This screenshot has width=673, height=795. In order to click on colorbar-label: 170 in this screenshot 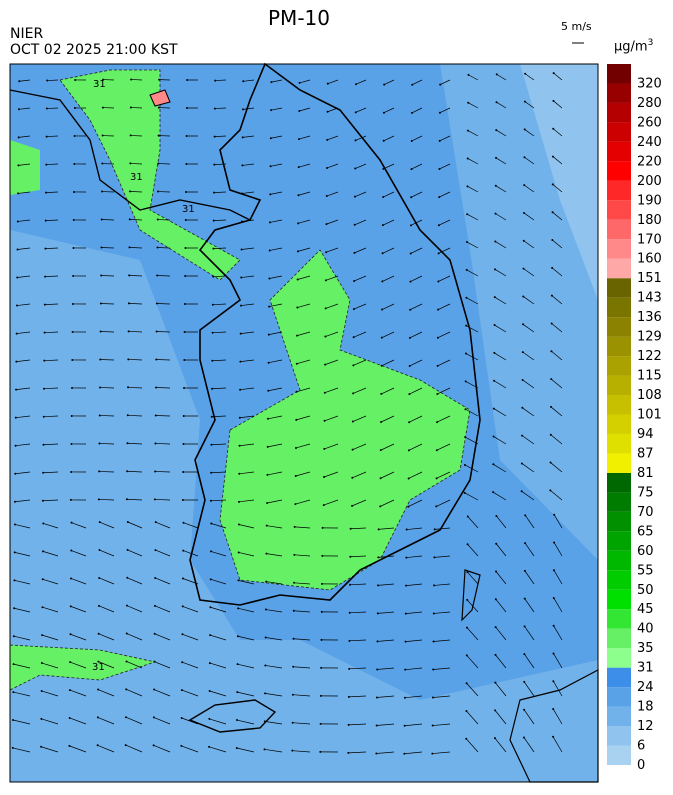, I will do `click(649, 239)`.